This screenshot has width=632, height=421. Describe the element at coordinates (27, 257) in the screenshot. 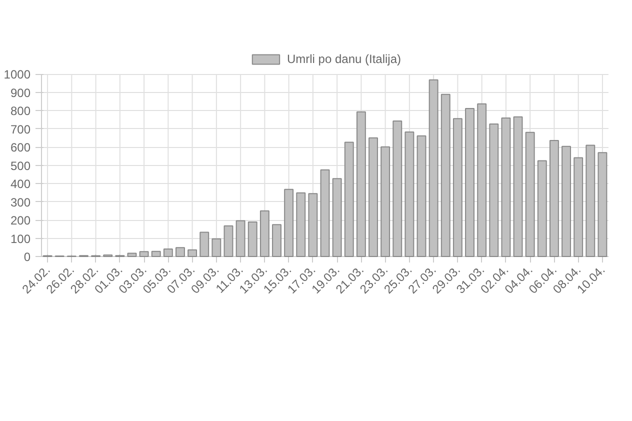

I see `y-tick-label: 0` at that location.